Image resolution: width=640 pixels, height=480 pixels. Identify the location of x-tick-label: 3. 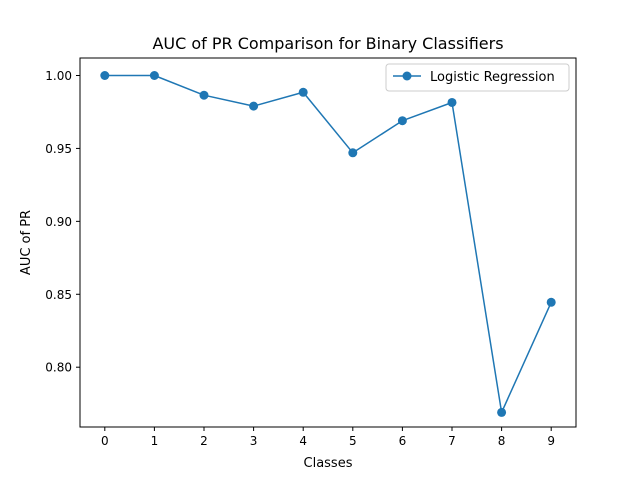
(254, 441).